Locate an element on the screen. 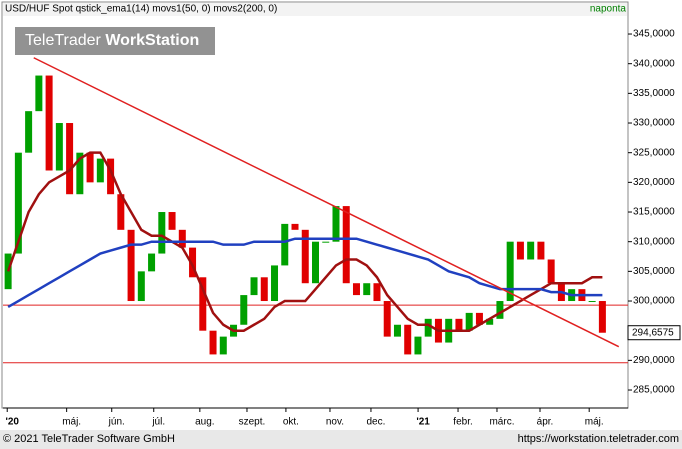  y-tick-label: 320,0000 is located at coordinates (654, 182).